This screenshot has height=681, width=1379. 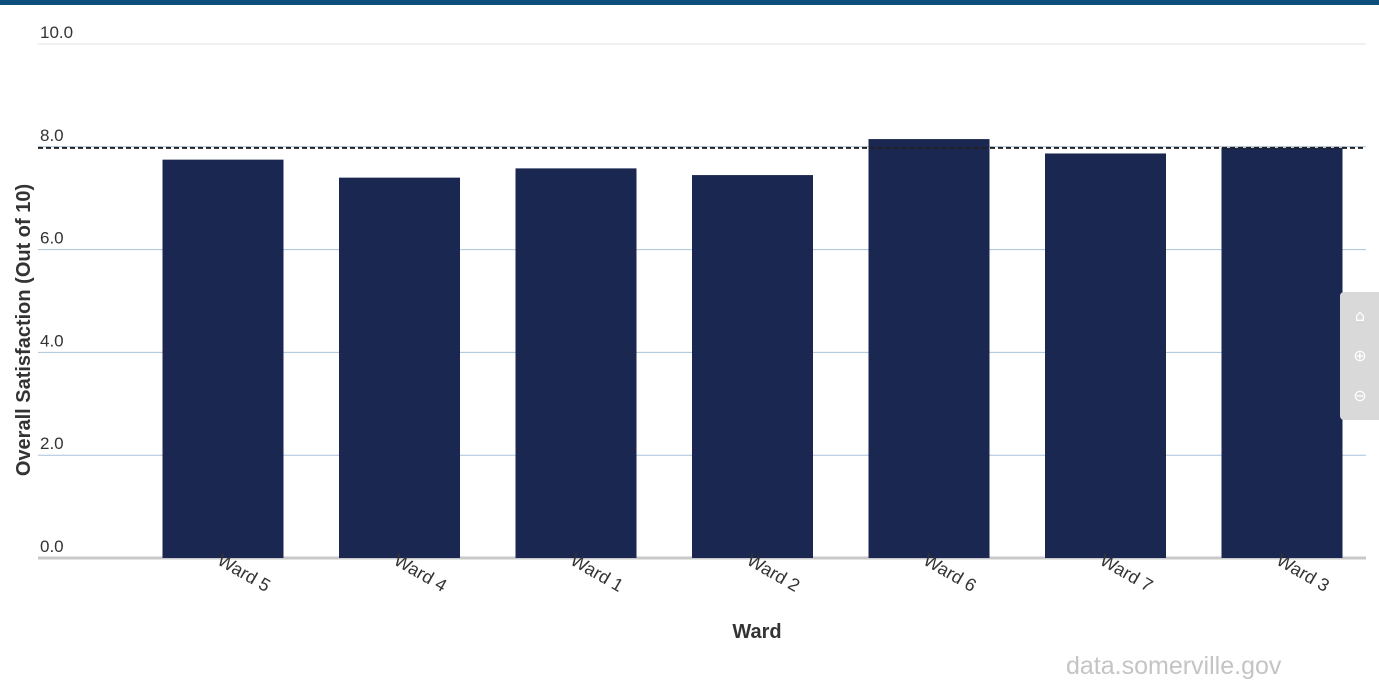 I want to click on zoom-in-icon: ⊕, so click(x=1360, y=355).